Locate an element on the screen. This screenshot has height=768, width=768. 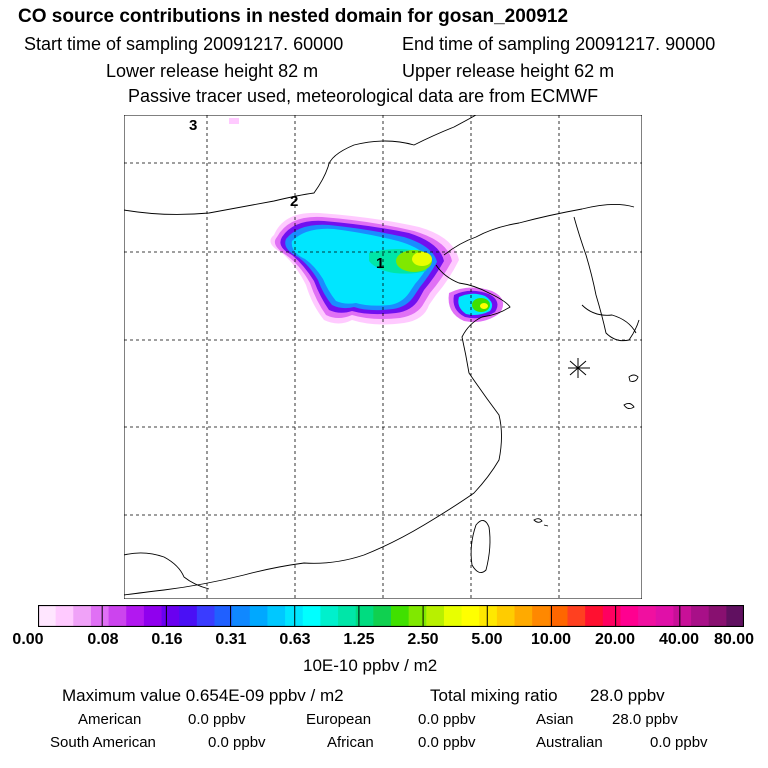
receptor-star-marker is located at coordinates (579, 368).